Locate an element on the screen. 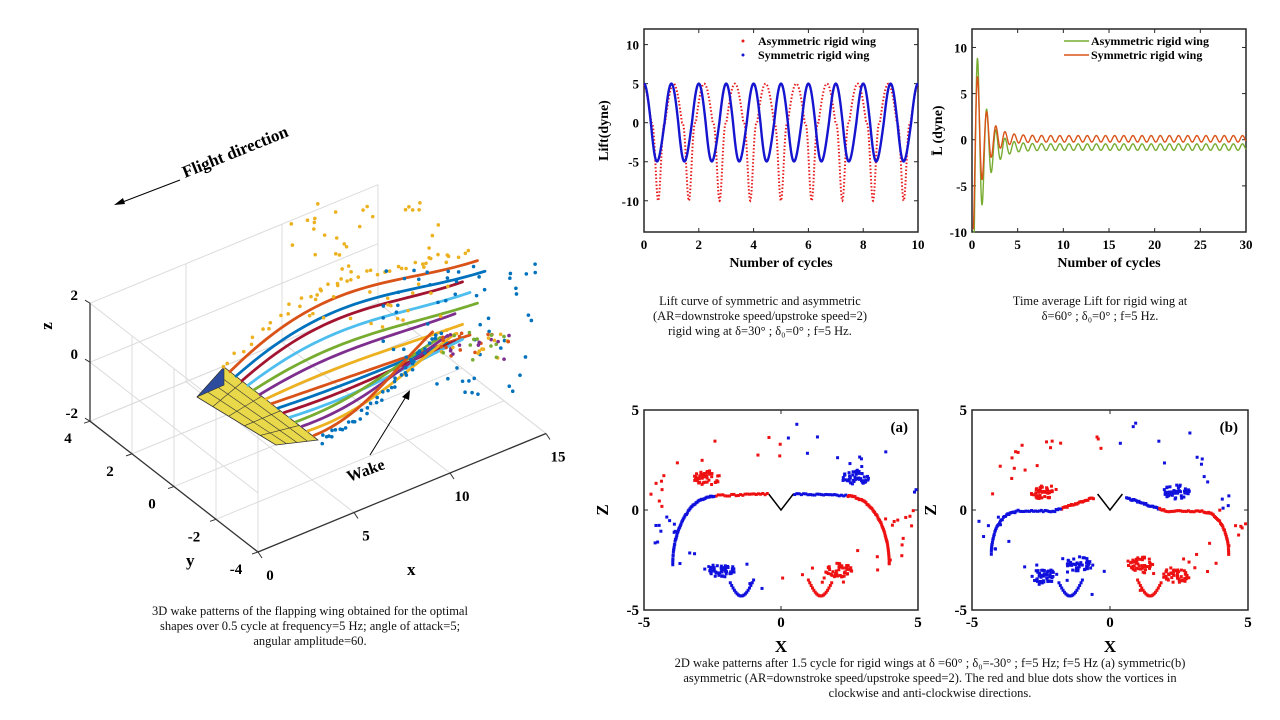 This screenshot has height=720, width=1280. z-tick-label: 2 is located at coordinates (75, 296).